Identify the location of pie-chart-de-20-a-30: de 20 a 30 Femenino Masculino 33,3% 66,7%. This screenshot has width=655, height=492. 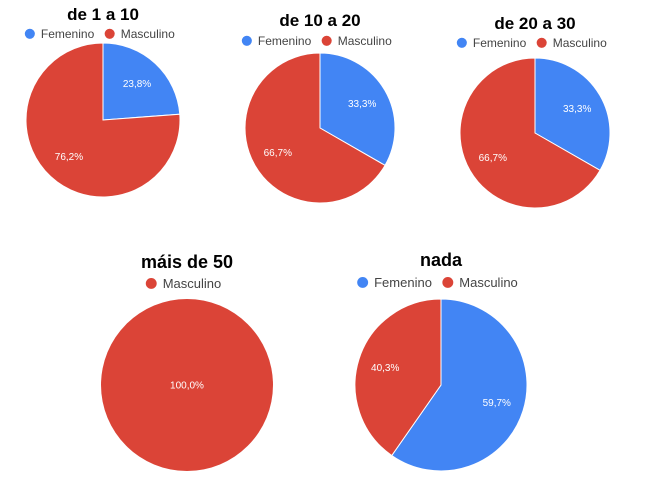
(533, 111).